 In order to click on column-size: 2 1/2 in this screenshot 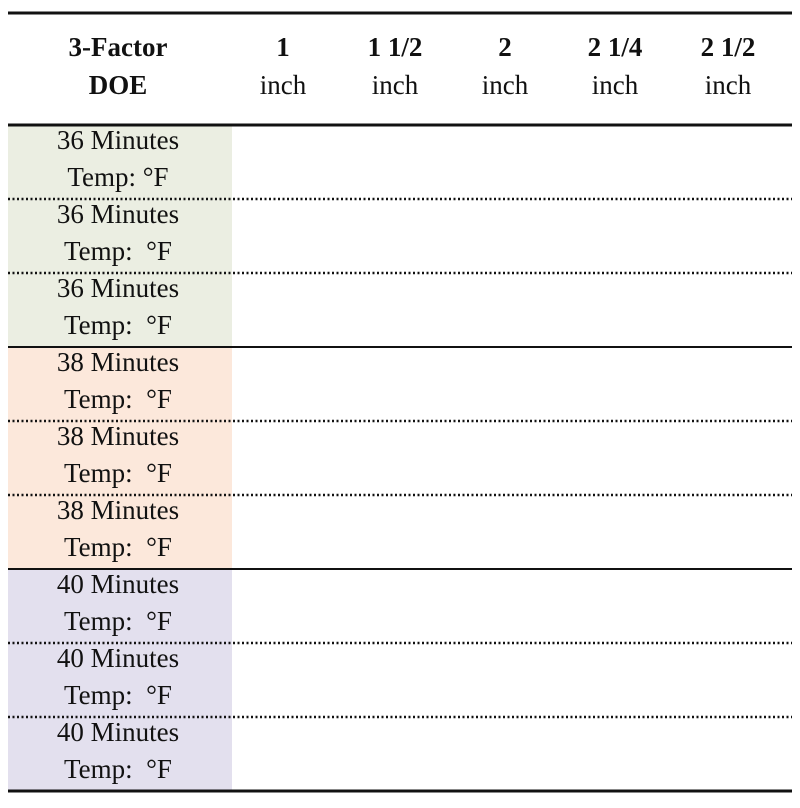, I will do `click(728, 47)`.